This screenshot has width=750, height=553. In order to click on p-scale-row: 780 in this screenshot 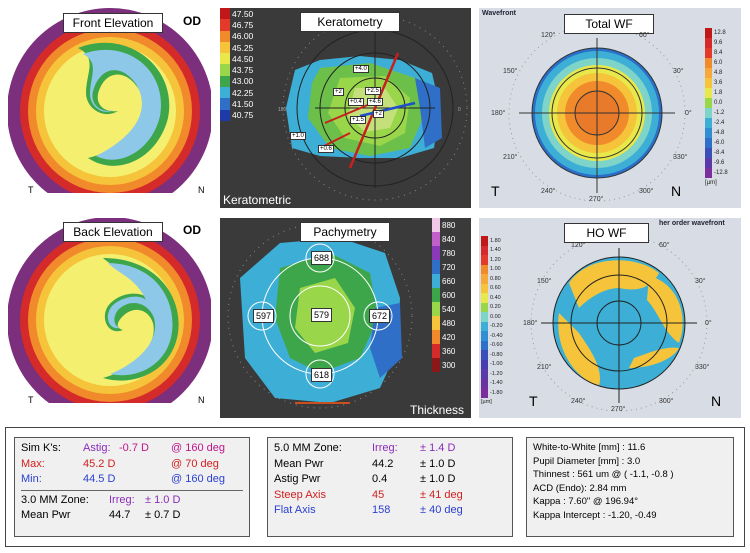, I will do `click(451, 253)`.